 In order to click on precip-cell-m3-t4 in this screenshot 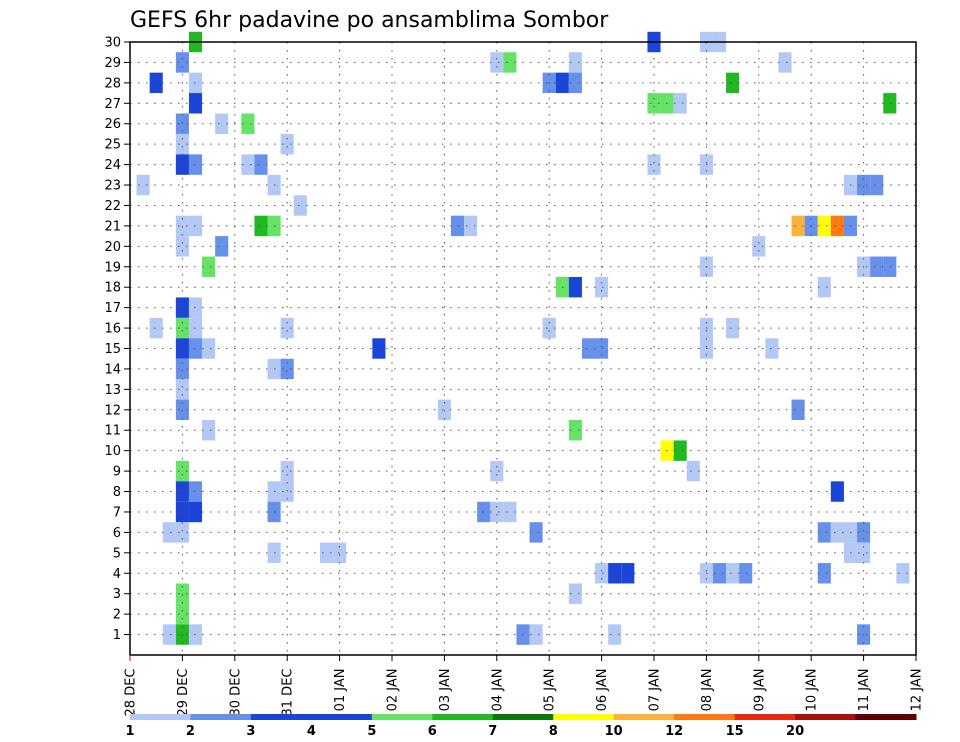, I will do `click(182, 593)`.